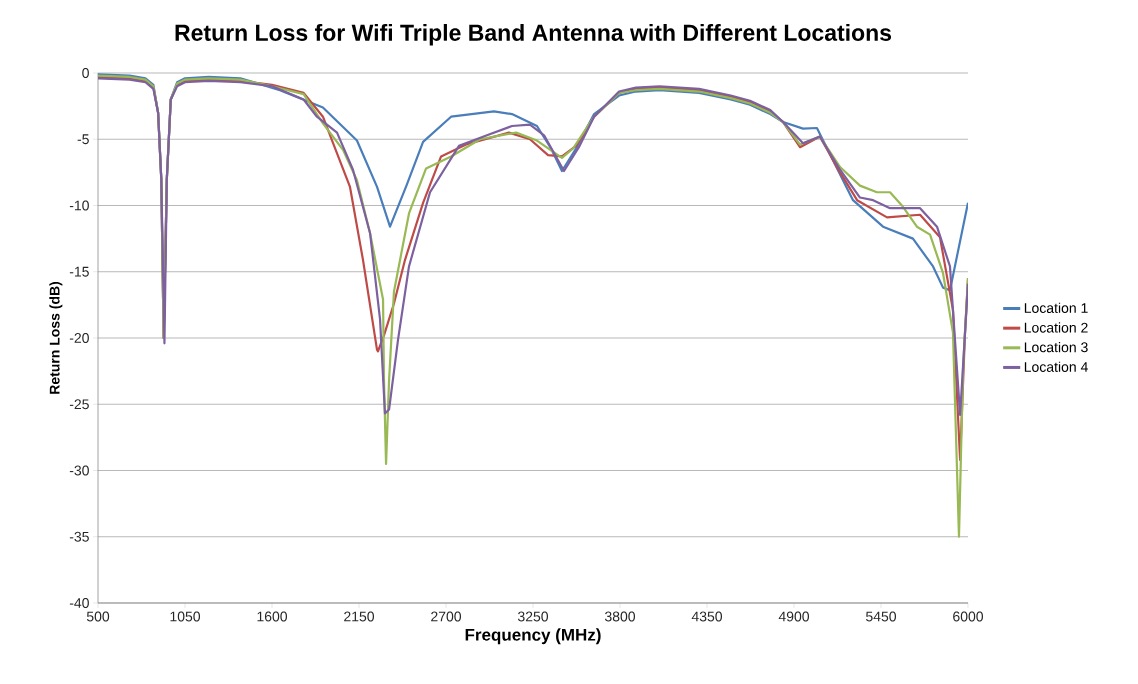 Image resolution: width=1138 pixels, height=684 pixels. I want to click on y-axis-title: Return Loss (dB), so click(56, 337).